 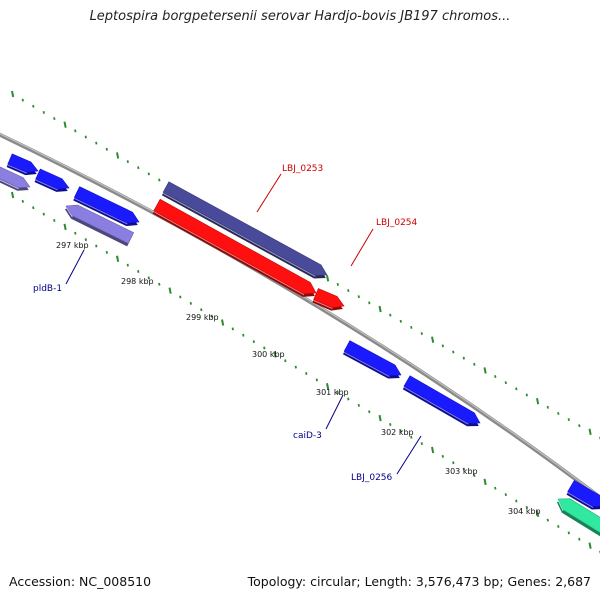 What do you see at coordinates (302, 169) in the screenshot?
I see `gene-label-LBJ_0253: LBJ_0253` at bounding box center [302, 169].